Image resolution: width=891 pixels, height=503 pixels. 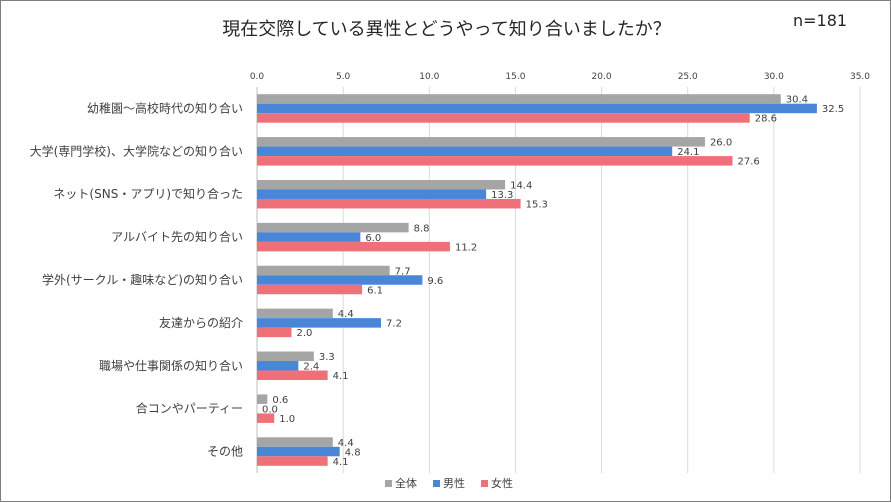 I want to click on x-tick-label: 0.0, so click(x=257, y=77).